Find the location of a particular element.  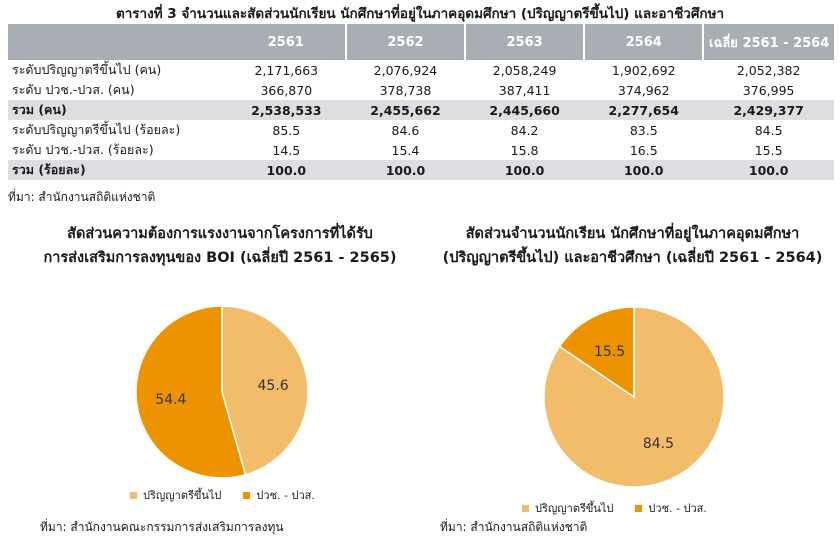

header-cell: 2562 is located at coordinates (405, 42).